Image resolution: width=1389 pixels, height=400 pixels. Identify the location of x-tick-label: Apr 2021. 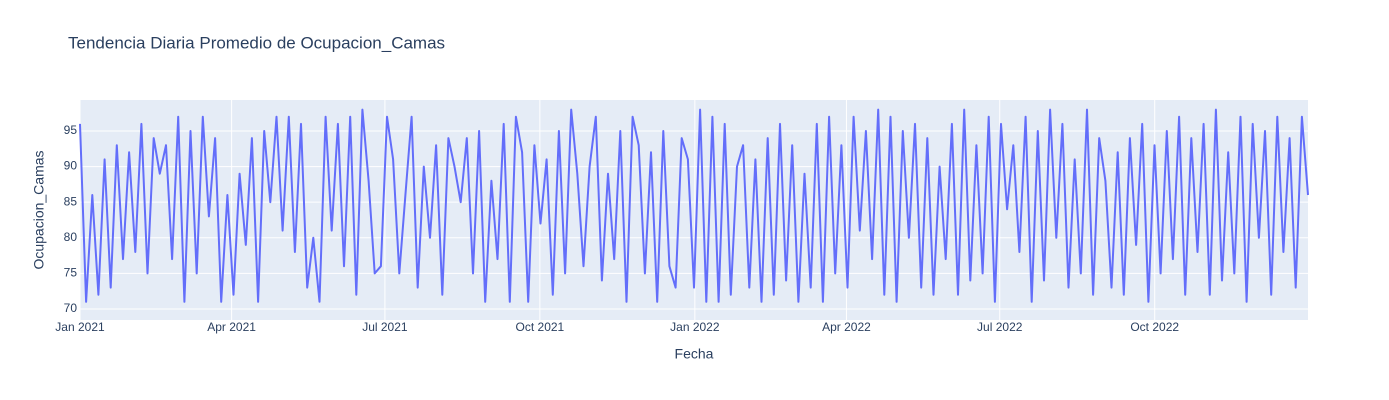
(231, 327).